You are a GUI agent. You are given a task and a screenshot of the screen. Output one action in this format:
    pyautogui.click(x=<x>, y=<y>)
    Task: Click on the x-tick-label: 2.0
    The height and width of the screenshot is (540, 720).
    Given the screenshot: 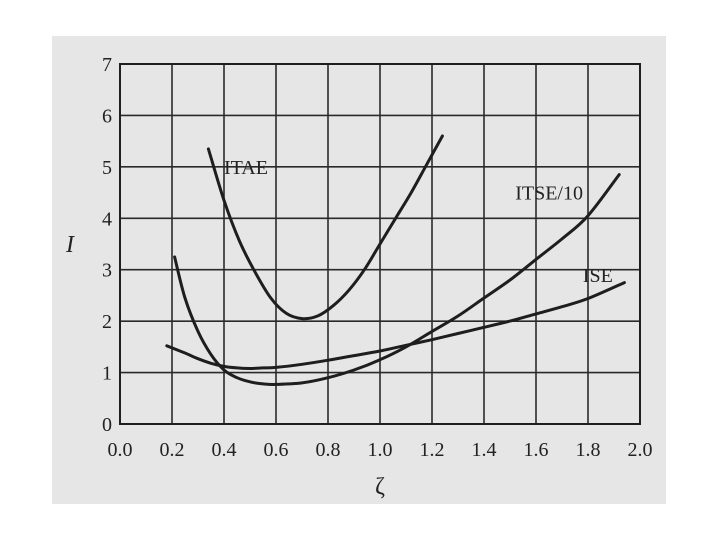 What is the action you would take?
    pyautogui.click(x=640, y=450)
    